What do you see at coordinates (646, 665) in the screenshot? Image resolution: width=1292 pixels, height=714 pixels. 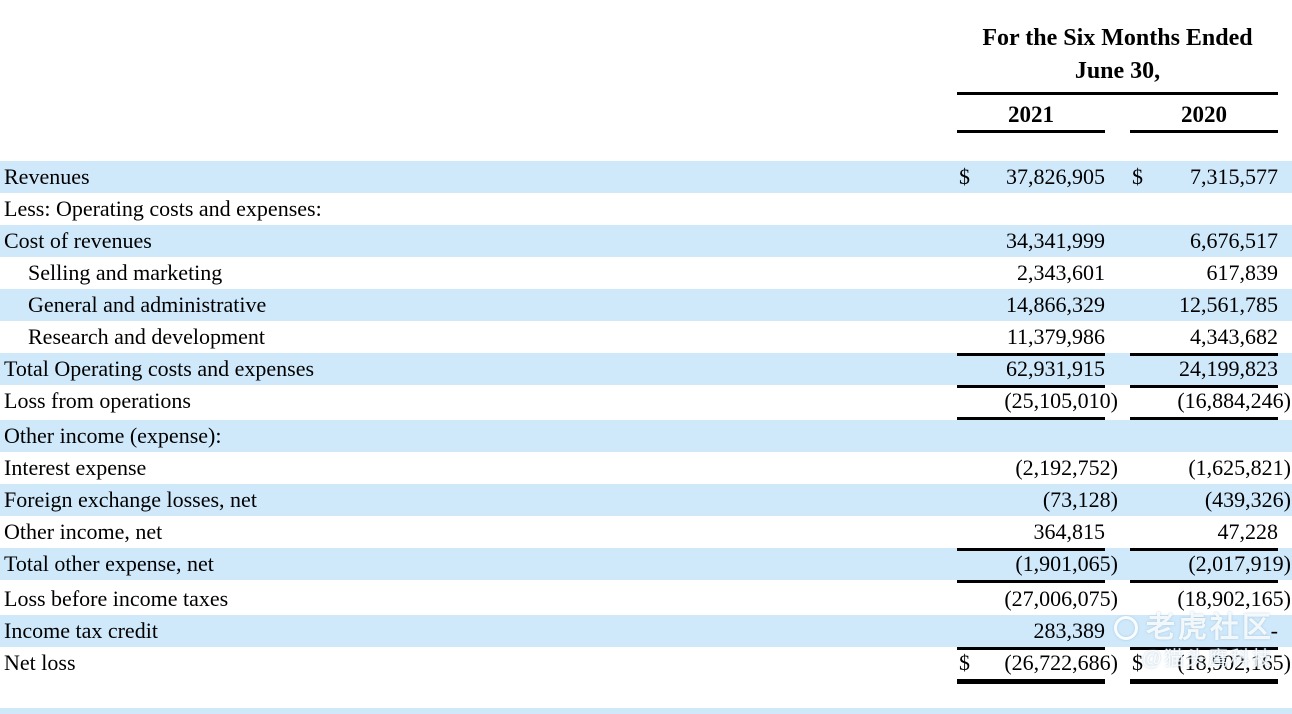 I see `table-row: Net loss $ (26,722,686) $ (18,902,165)` at bounding box center [646, 665].